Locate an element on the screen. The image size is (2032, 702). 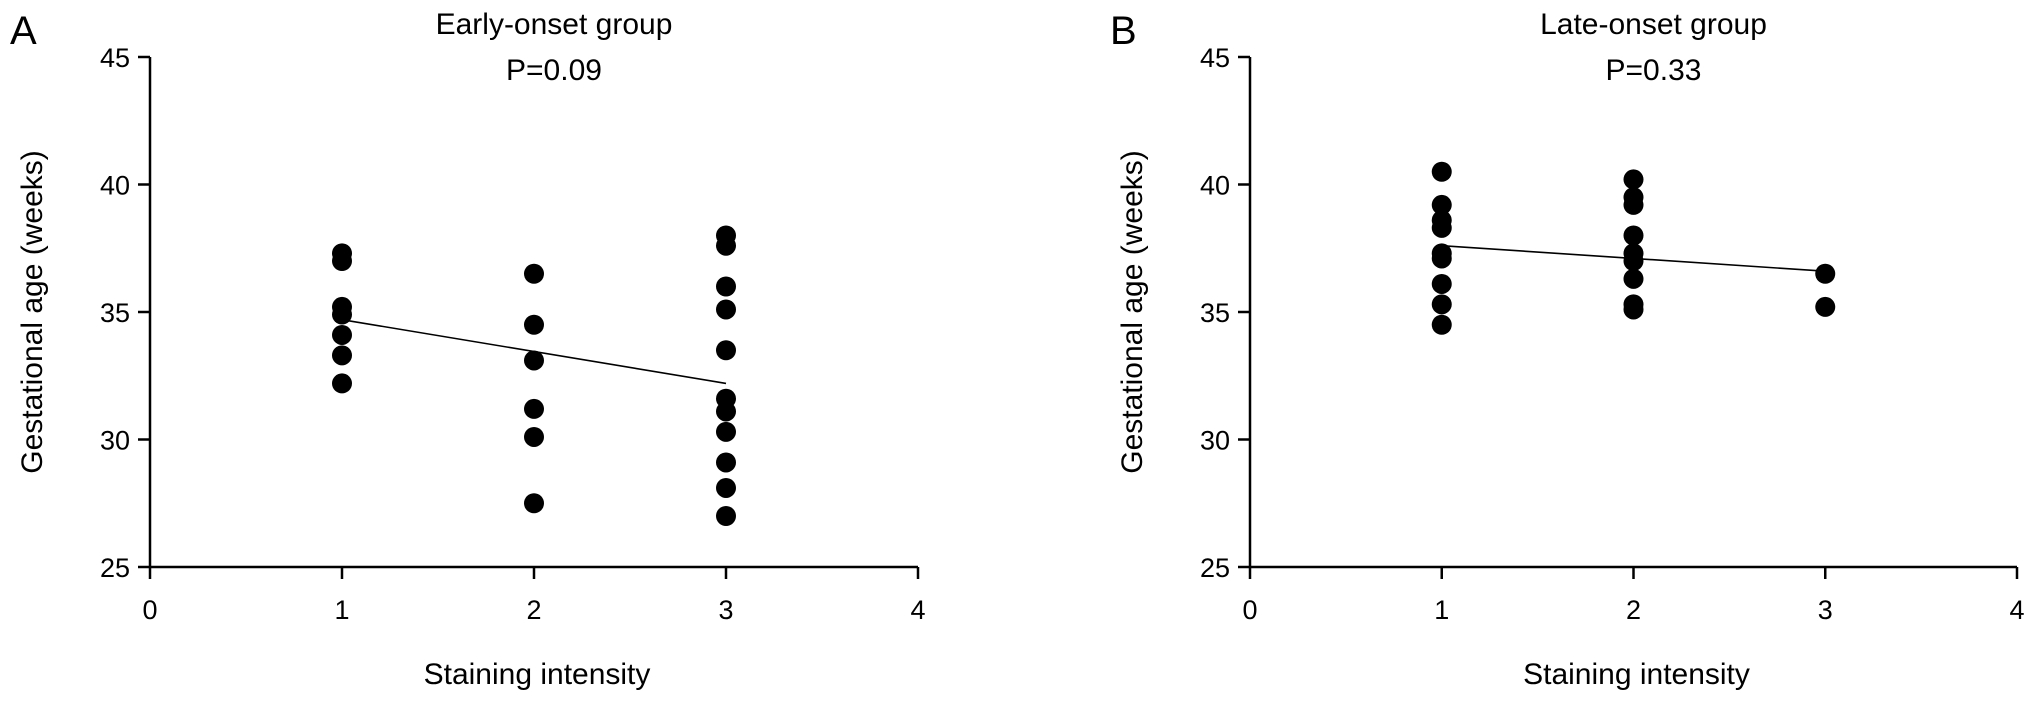
chart-title: Late-onset group is located at coordinates (1653, 24).